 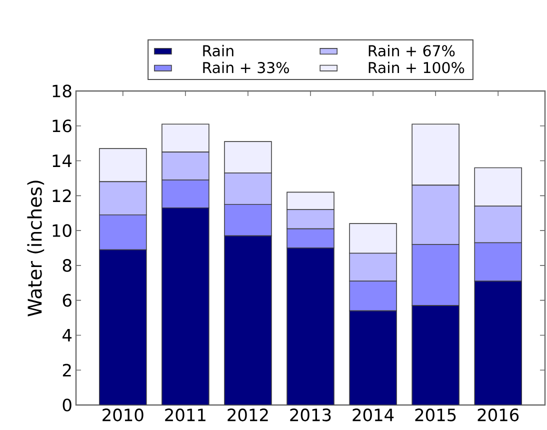 What do you see at coordinates (61, 195) in the screenshot?
I see `y-tick-label: 12` at bounding box center [61, 195].